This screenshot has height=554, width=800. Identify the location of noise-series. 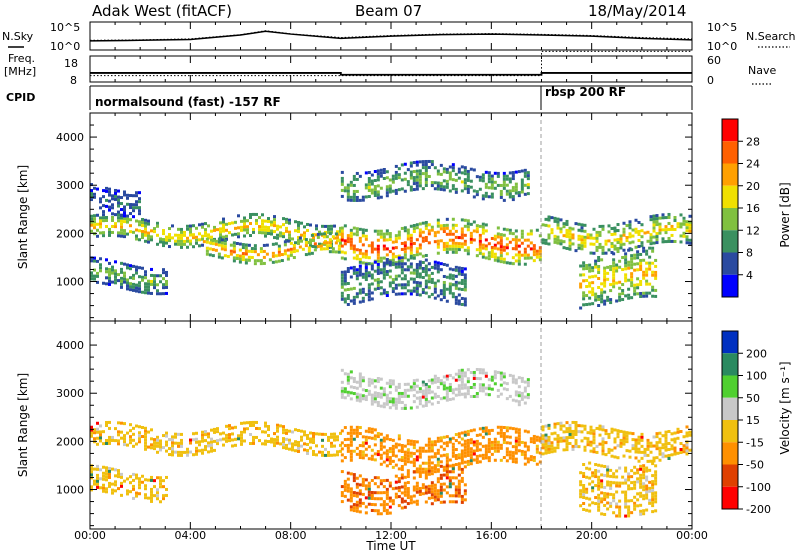
(391, 36).